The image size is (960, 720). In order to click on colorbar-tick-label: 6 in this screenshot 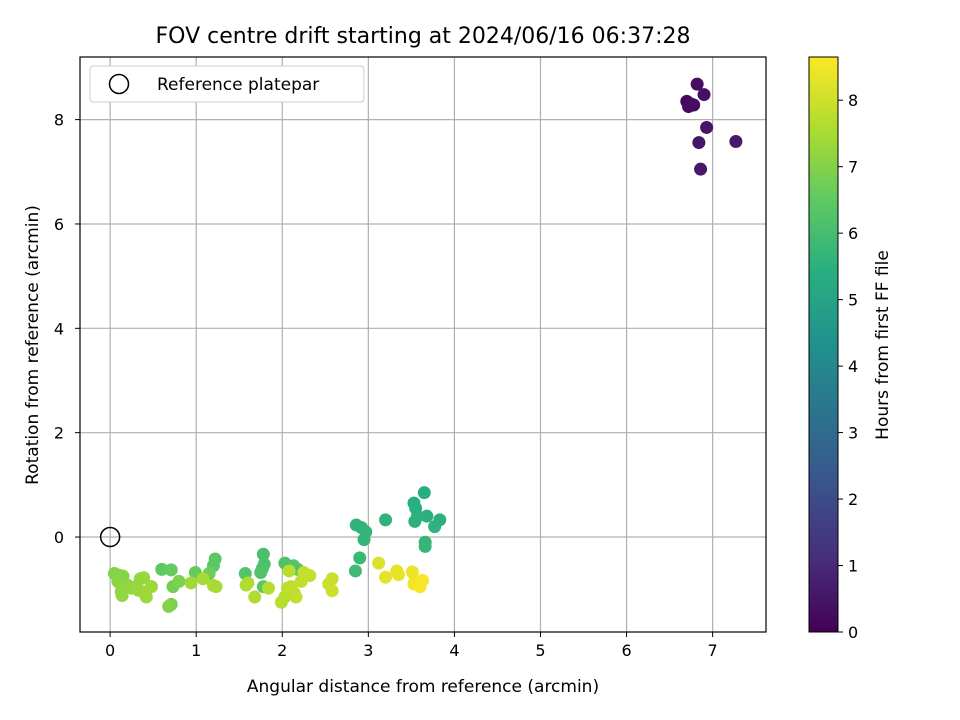, I will do `click(853, 233)`.